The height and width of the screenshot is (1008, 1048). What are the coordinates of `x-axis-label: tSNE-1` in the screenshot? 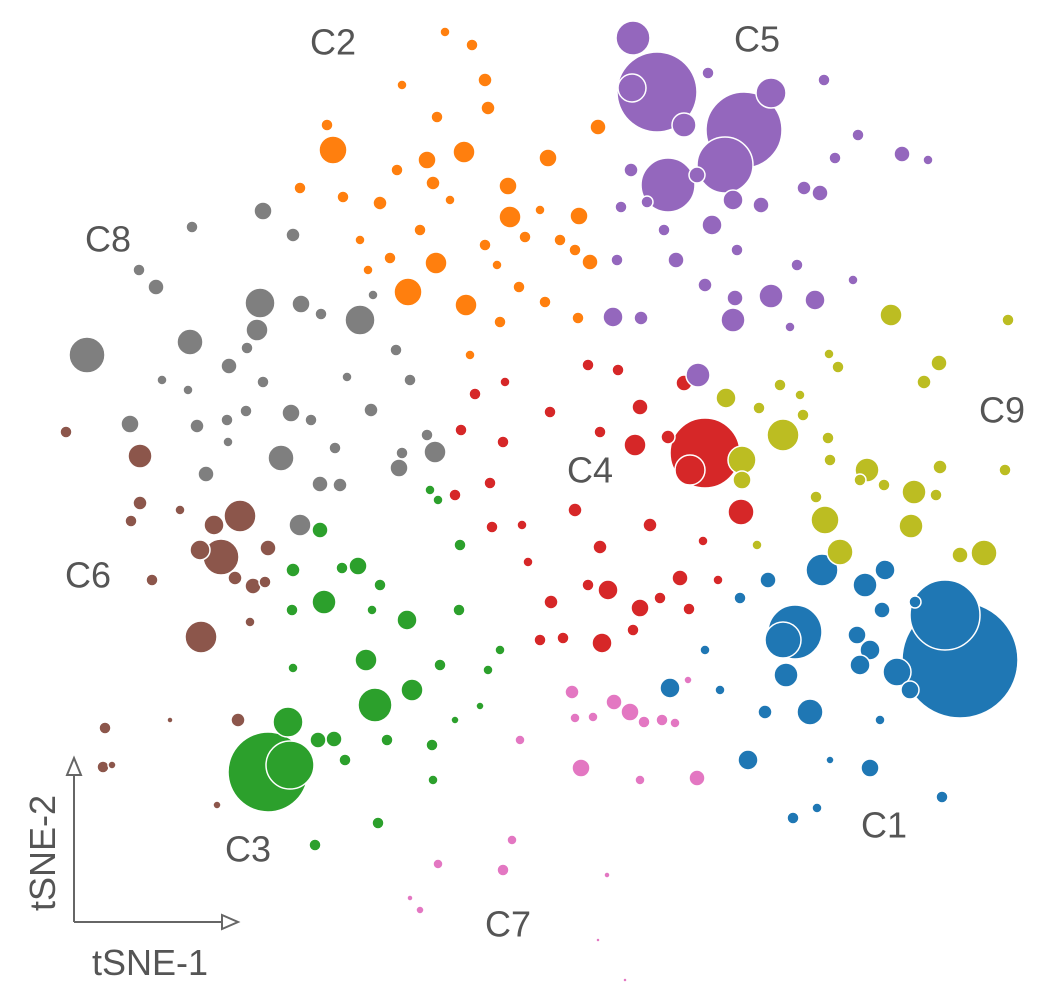 It's located at (150, 962).